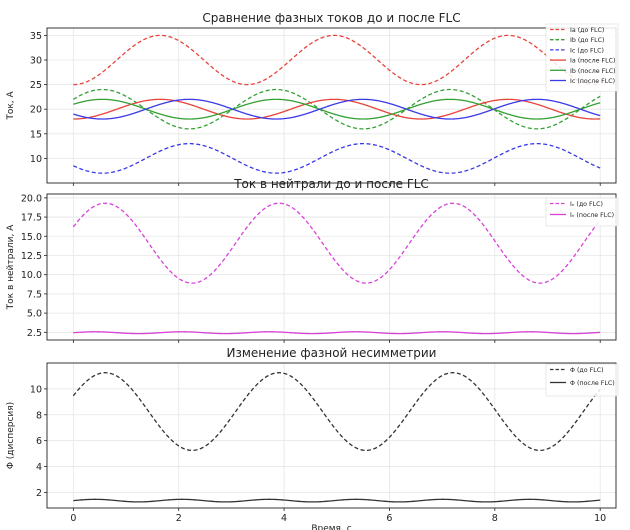  Describe the element at coordinates (11, 267) in the screenshot. I see `y-axis-label: Ток в нейтрали, А` at that location.